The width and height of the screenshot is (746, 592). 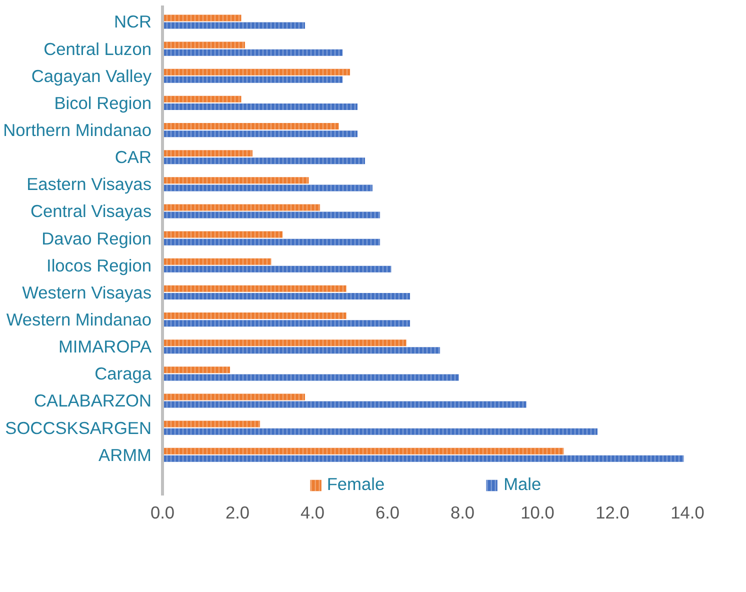 What do you see at coordinates (91, 211) in the screenshot?
I see `y-tick-label: Central Visayas` at bounding box center [91, 211].